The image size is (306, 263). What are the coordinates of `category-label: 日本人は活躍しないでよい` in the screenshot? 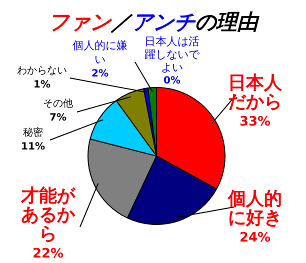 It's located at (172, 54).